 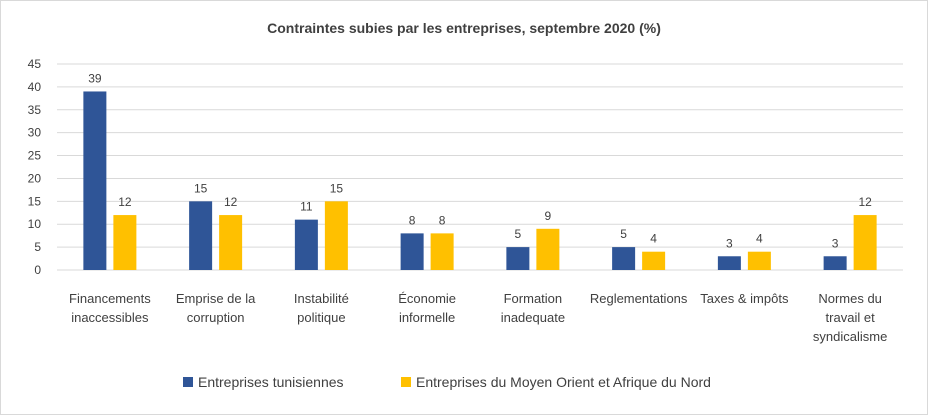 What do you see at coordinates (35, 224) in the screenshot?
I see `y-tick-label: 10` at bounding box center [35, 224].